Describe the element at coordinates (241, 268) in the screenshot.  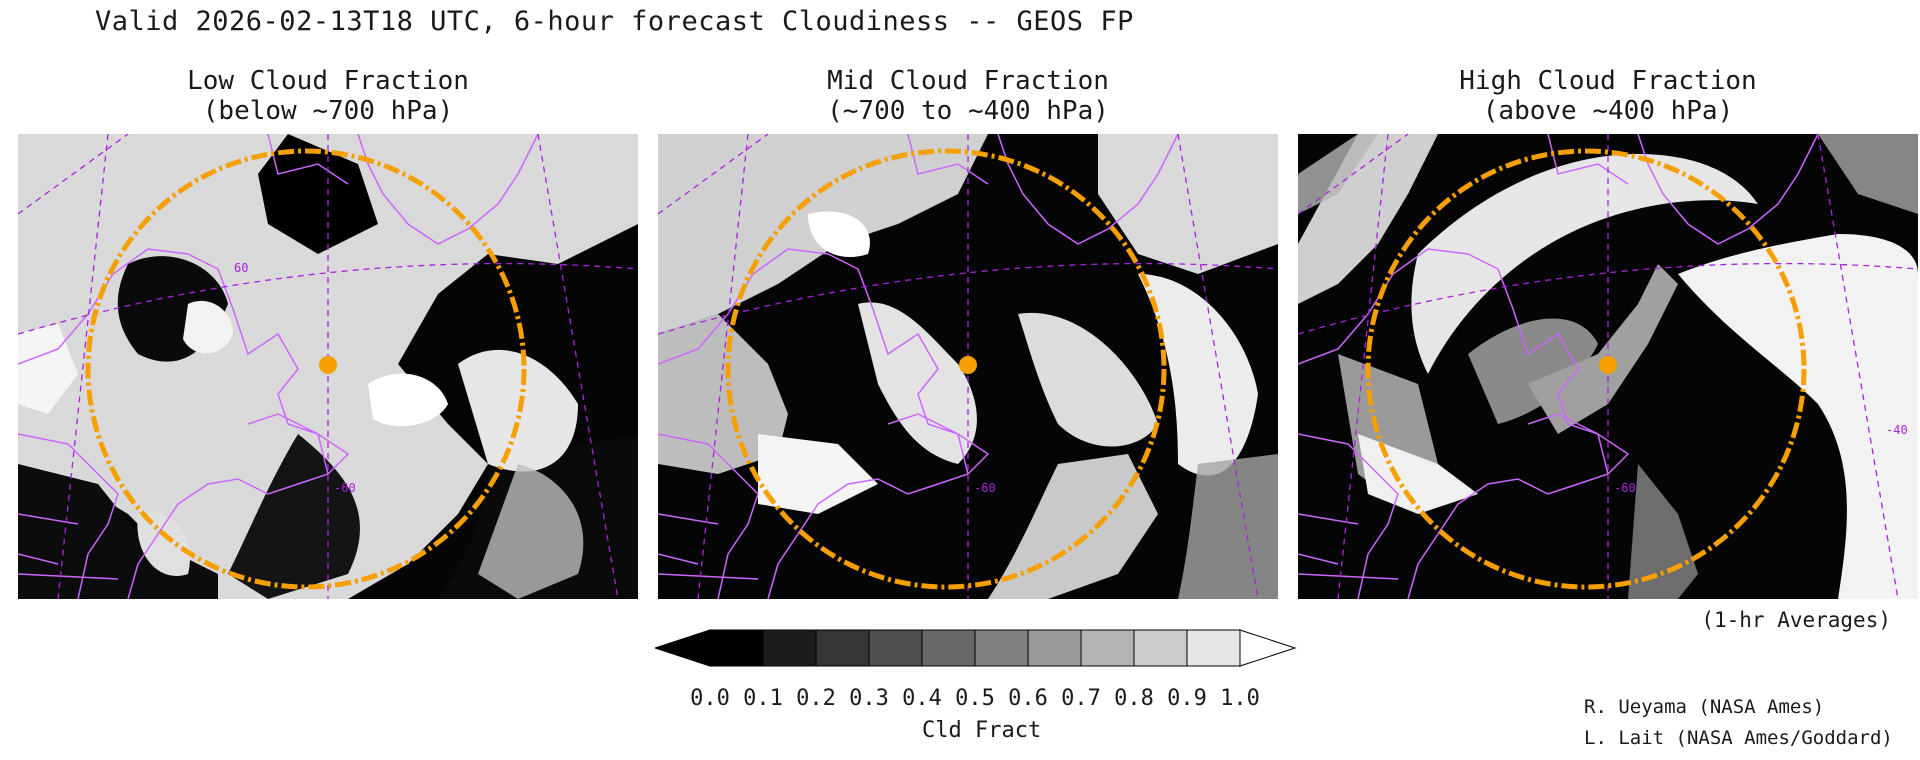
I see `lat-label-60: 60` at that location.